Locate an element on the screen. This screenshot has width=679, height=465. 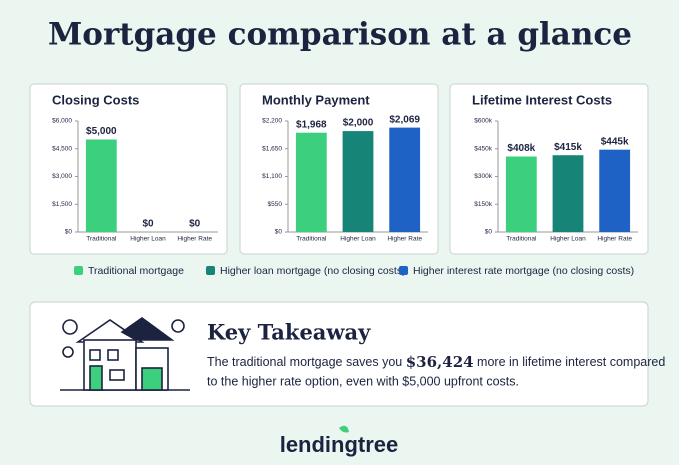
house-illustration is located at coordinates (125, 354).